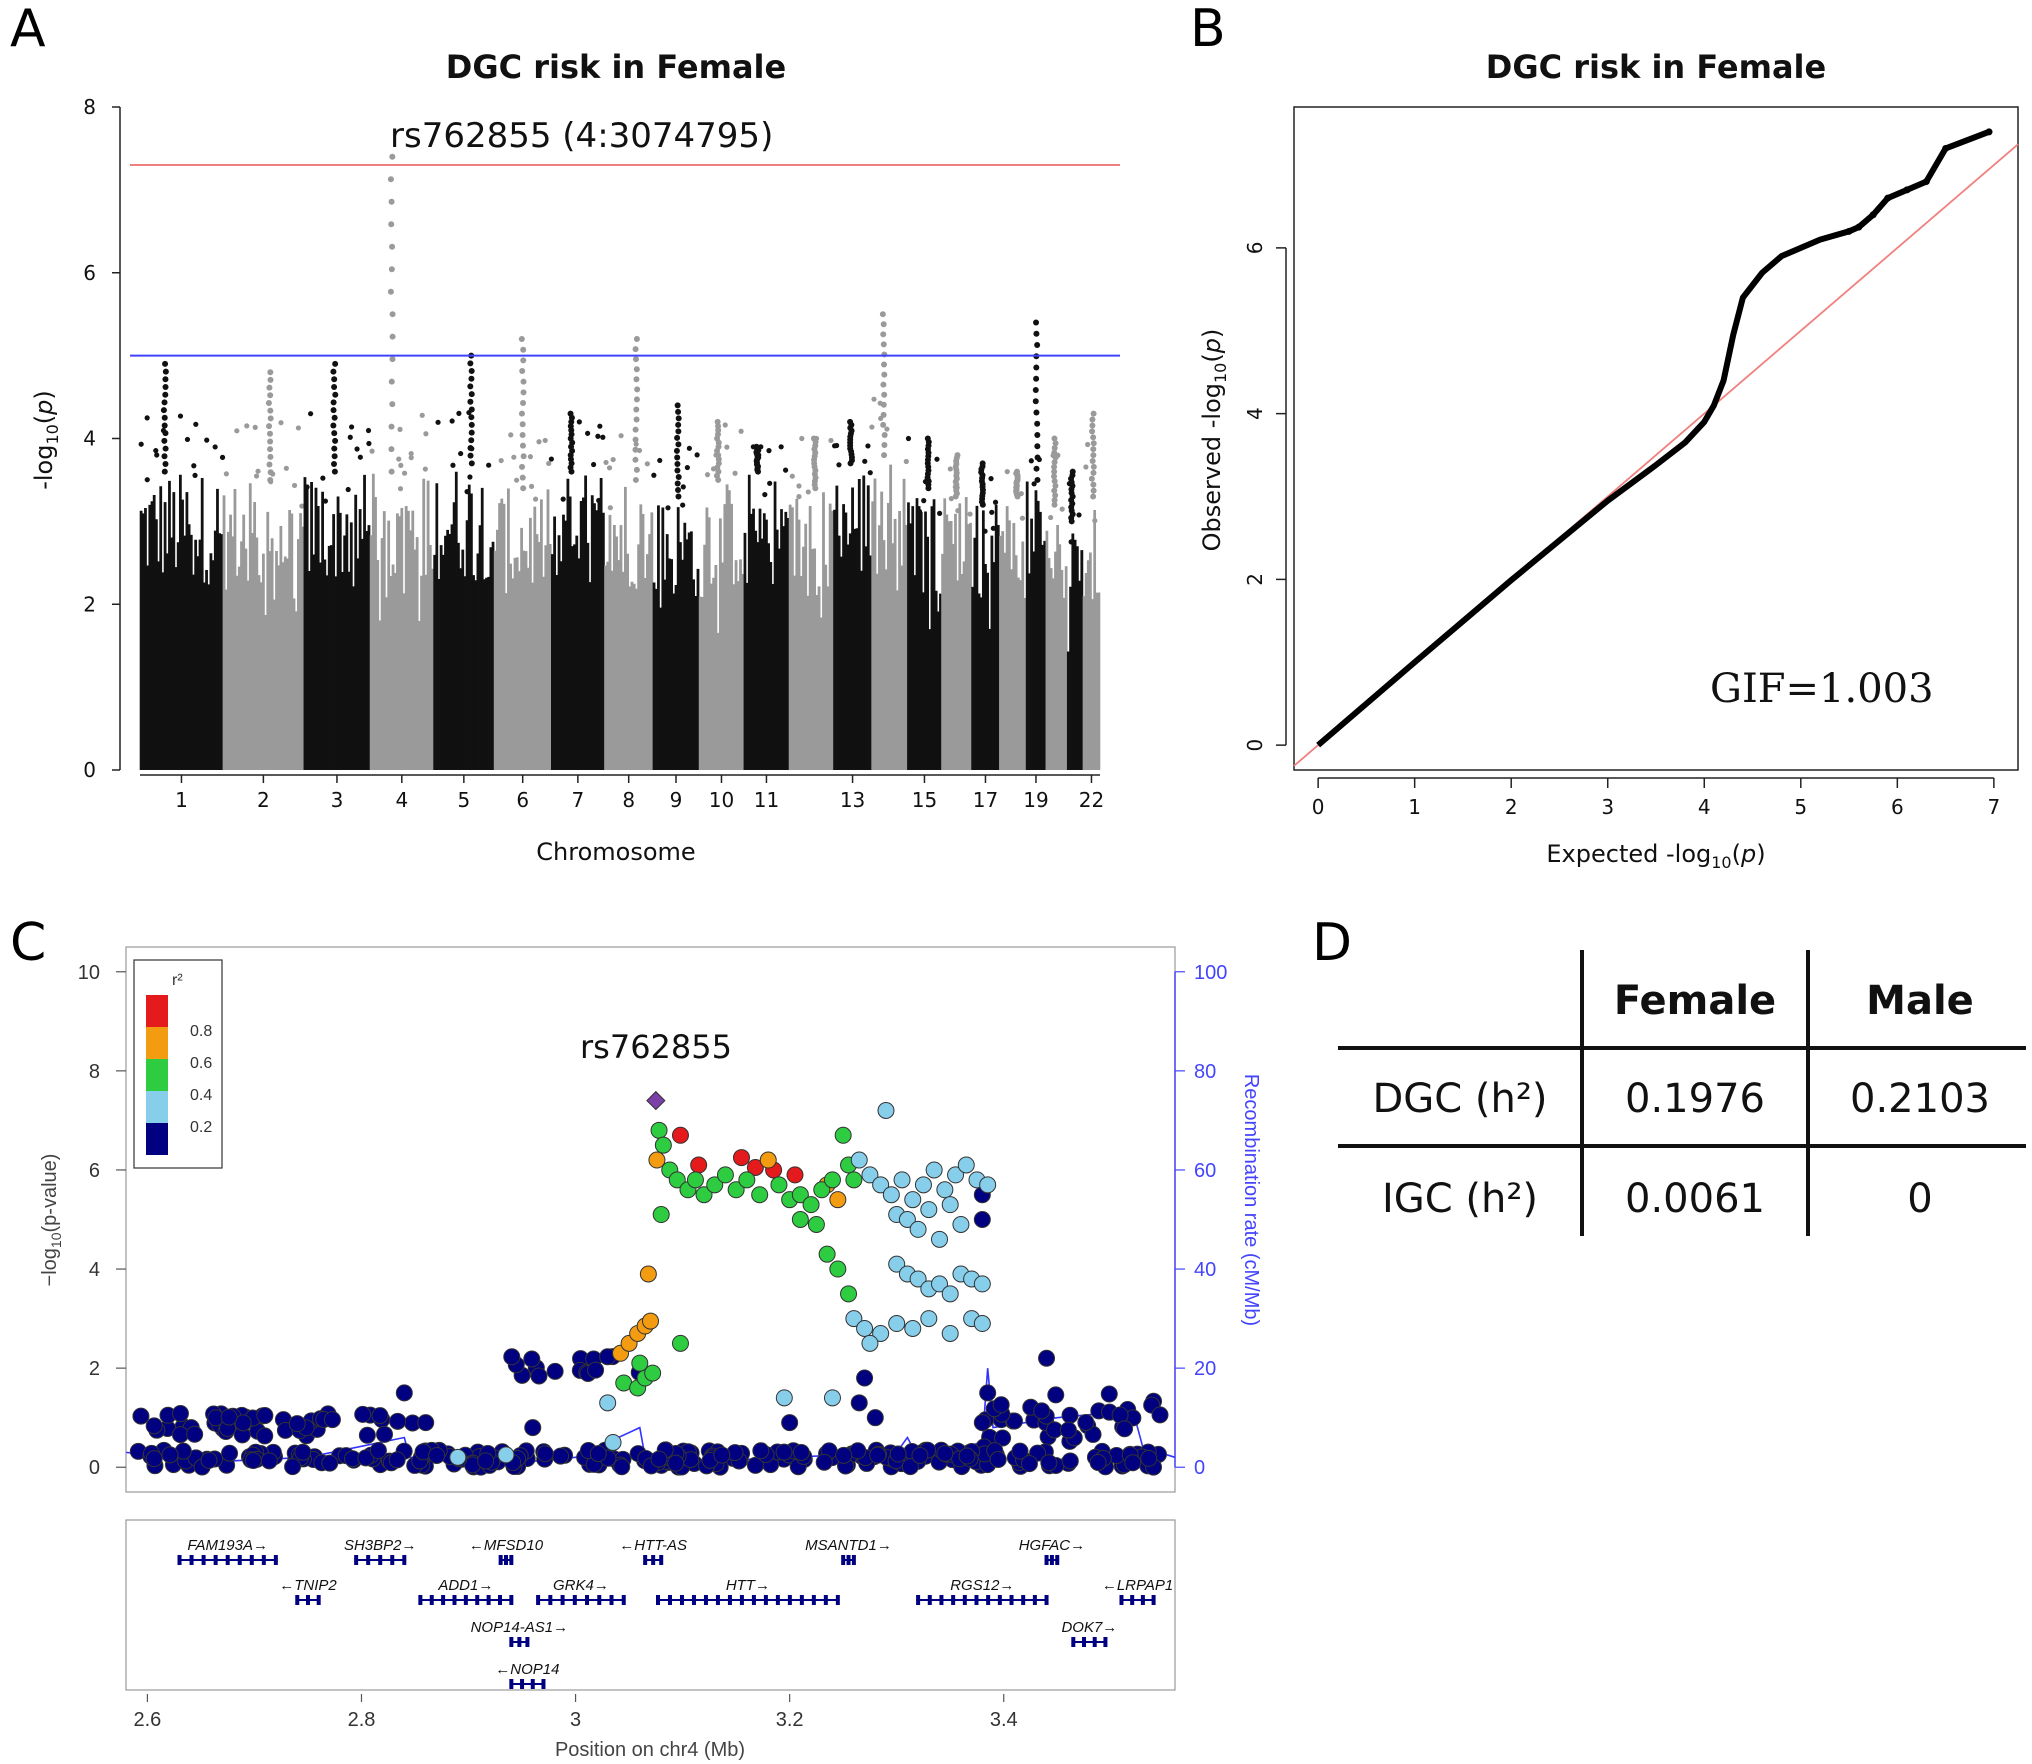 The width and height of the screenshot is (2032, 1764). What do you see at coordinates (1210, 973) in the screenshot?
I see `locus-y2-tick-label: 100` at bounding box center [1210, 973].